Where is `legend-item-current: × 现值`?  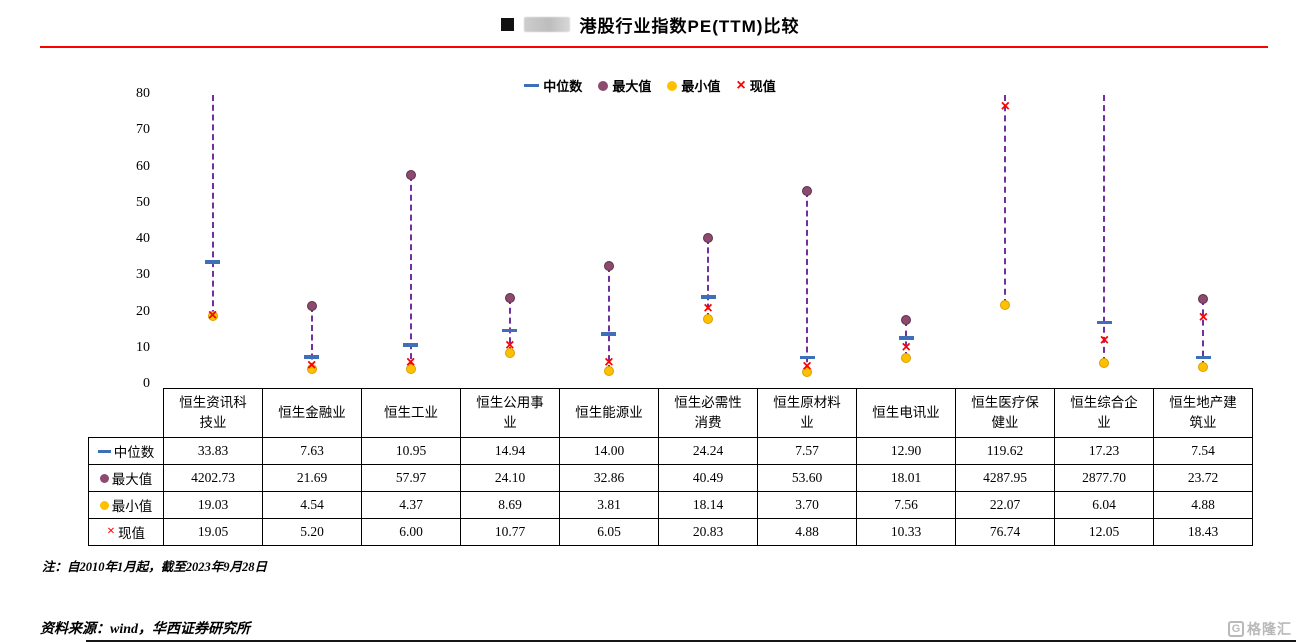
legend-item-current: × 现值 is located at coordinates (755, 85).